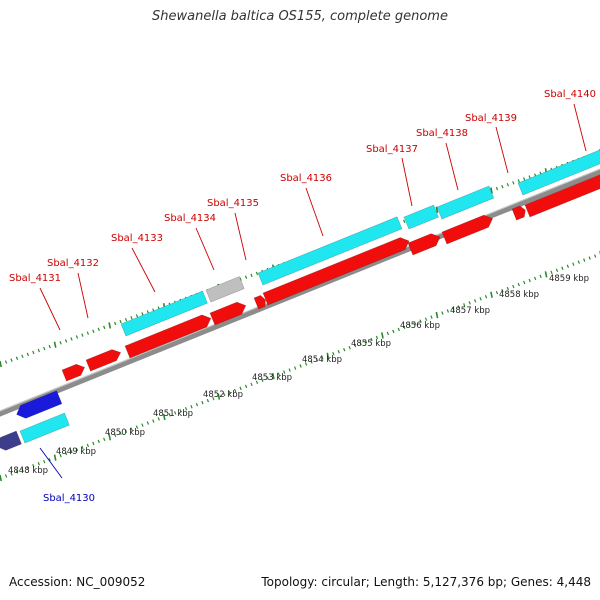 This screenshot has height=600, width=600. What do you see at coordinates (424, 244) in the screenshot?
I see `cds-sbal-4137-shape` at bounding box center [424, 244].